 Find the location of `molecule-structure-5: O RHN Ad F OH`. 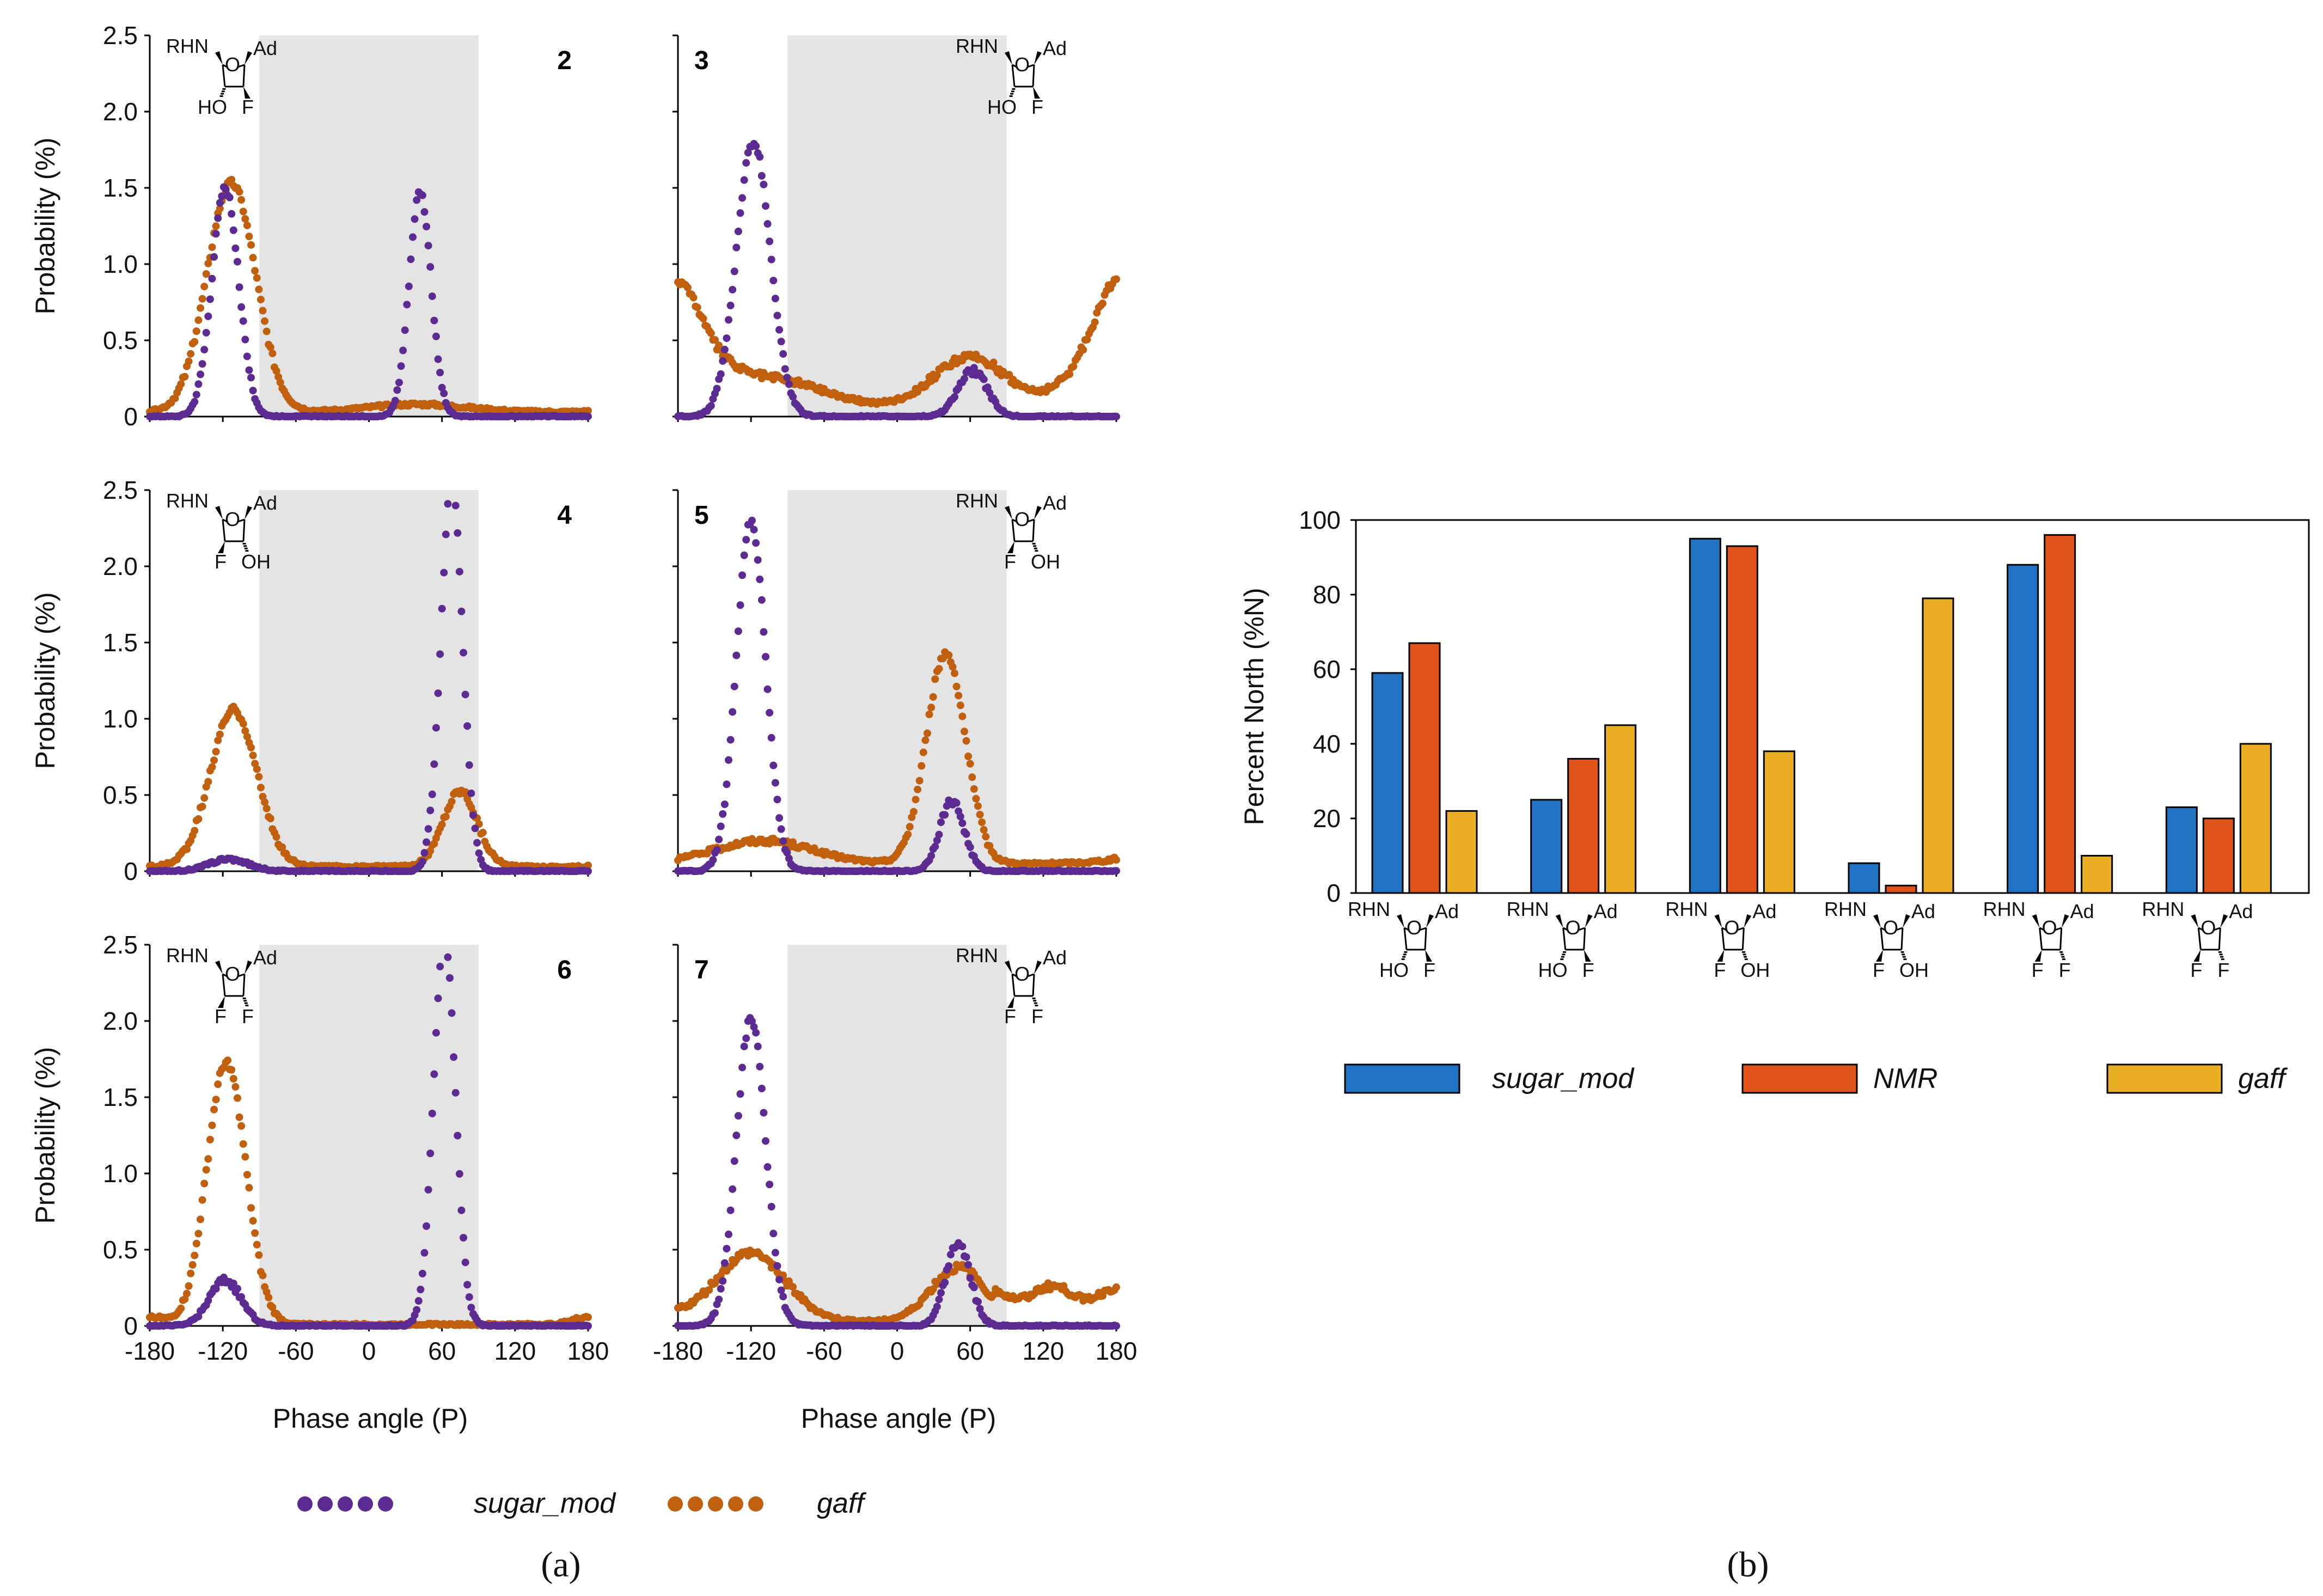

molecule-structure-5: O RHN Ad F OH is located at coordinates (1011, 531).